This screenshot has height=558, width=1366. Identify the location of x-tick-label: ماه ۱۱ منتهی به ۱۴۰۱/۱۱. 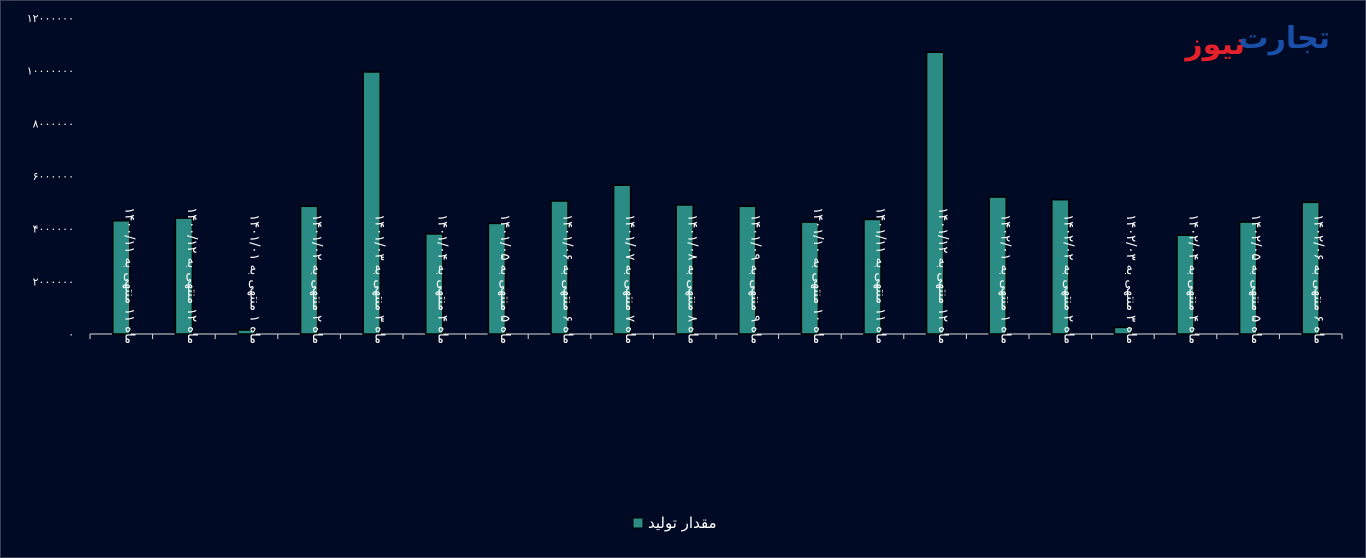
(880, 275).